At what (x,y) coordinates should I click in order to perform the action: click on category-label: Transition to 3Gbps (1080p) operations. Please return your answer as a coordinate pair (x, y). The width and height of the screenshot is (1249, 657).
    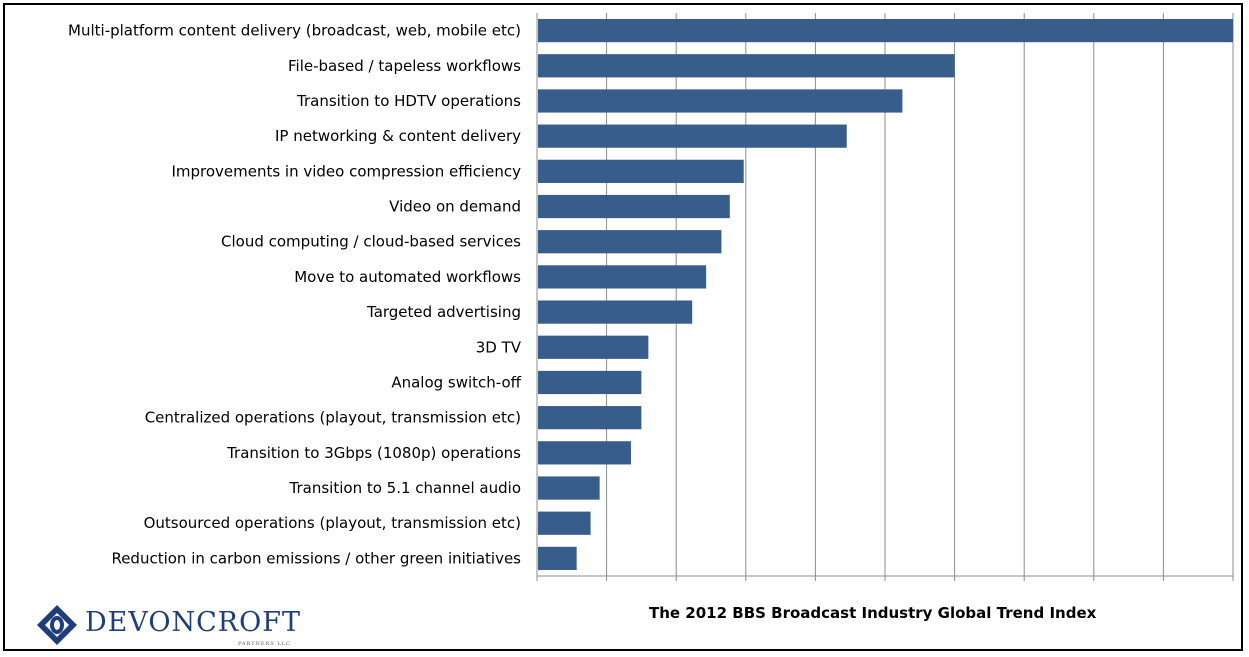
    Looking at the image, I should click on (373, 453).